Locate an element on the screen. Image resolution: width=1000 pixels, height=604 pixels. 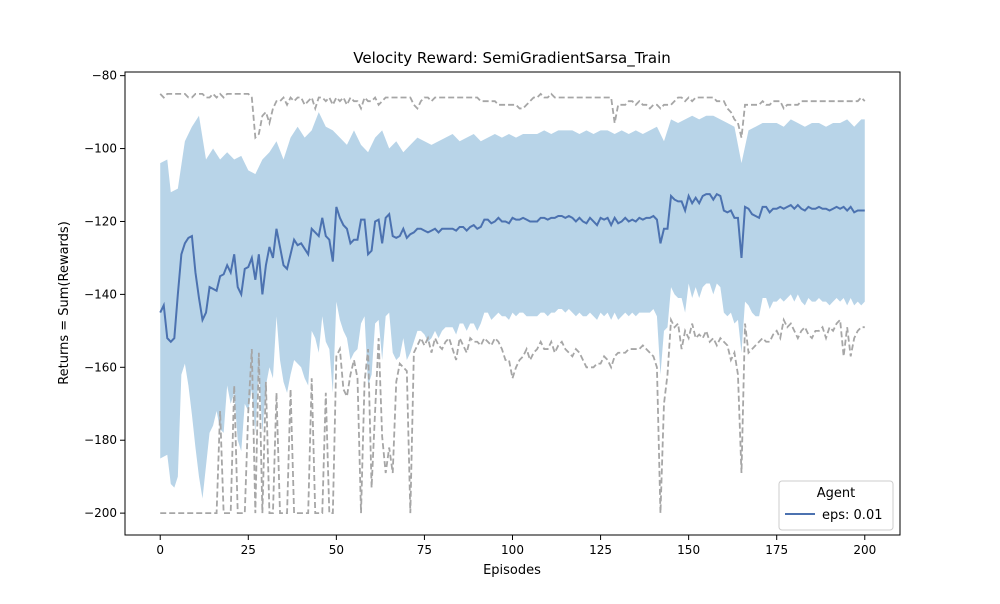
y-axis-ticks: −200 −180 −160 −140 −120 −100 −80 is located at coordinates (104, 294).